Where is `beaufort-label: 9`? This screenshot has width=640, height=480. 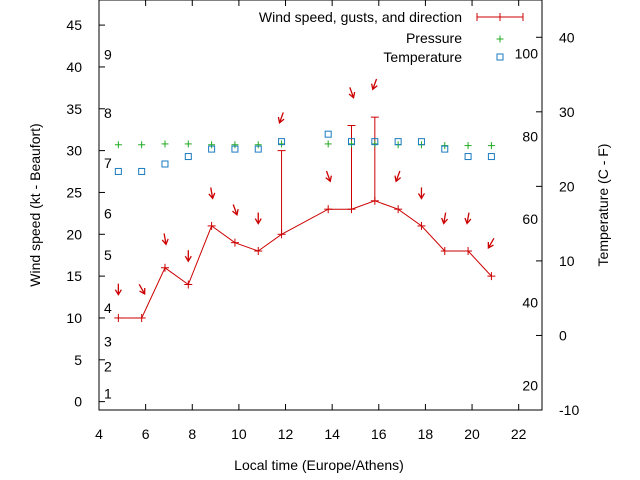 beaufort-label: 9 is located at coordinates (108, 54).